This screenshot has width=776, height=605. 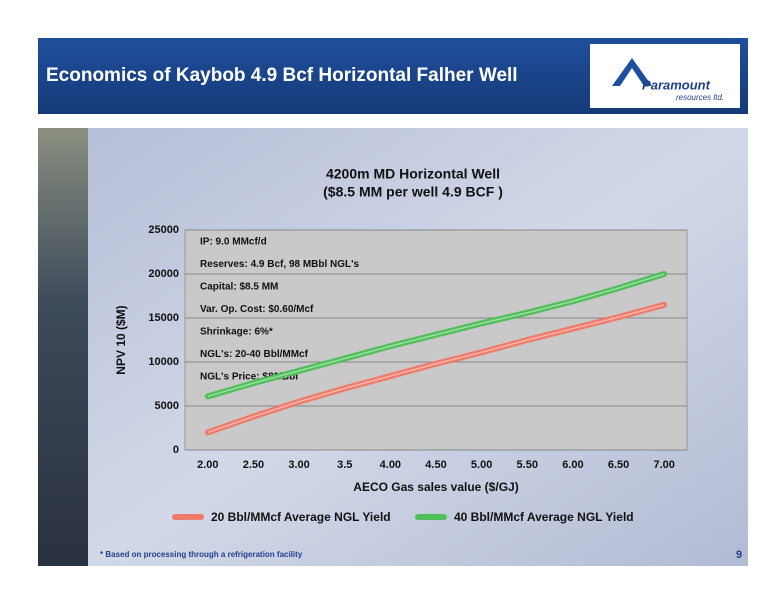 I want to click on legend-label: 40 Bbl/MMcf Average NGL Yield, so click(x=544, y=517).